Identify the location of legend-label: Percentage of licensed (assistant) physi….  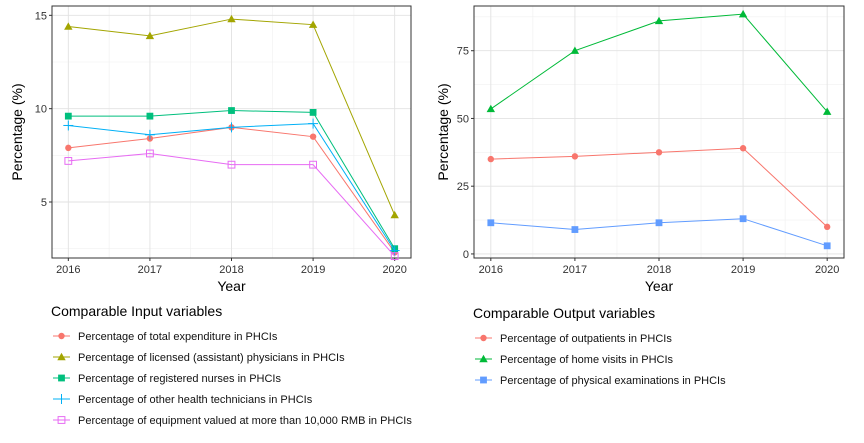
(211, 358).